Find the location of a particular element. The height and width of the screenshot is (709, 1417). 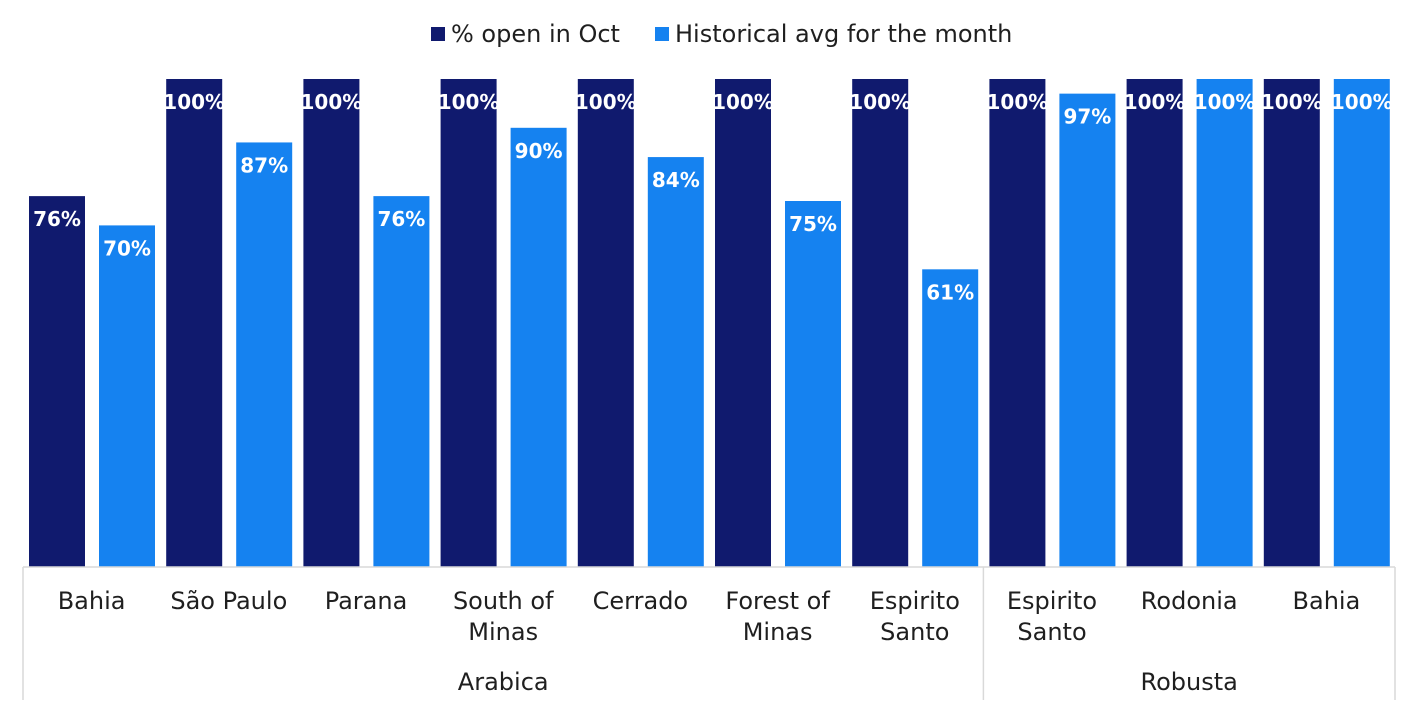

bar-label-s1-c2: 100% is located at coordinates (194, 102).